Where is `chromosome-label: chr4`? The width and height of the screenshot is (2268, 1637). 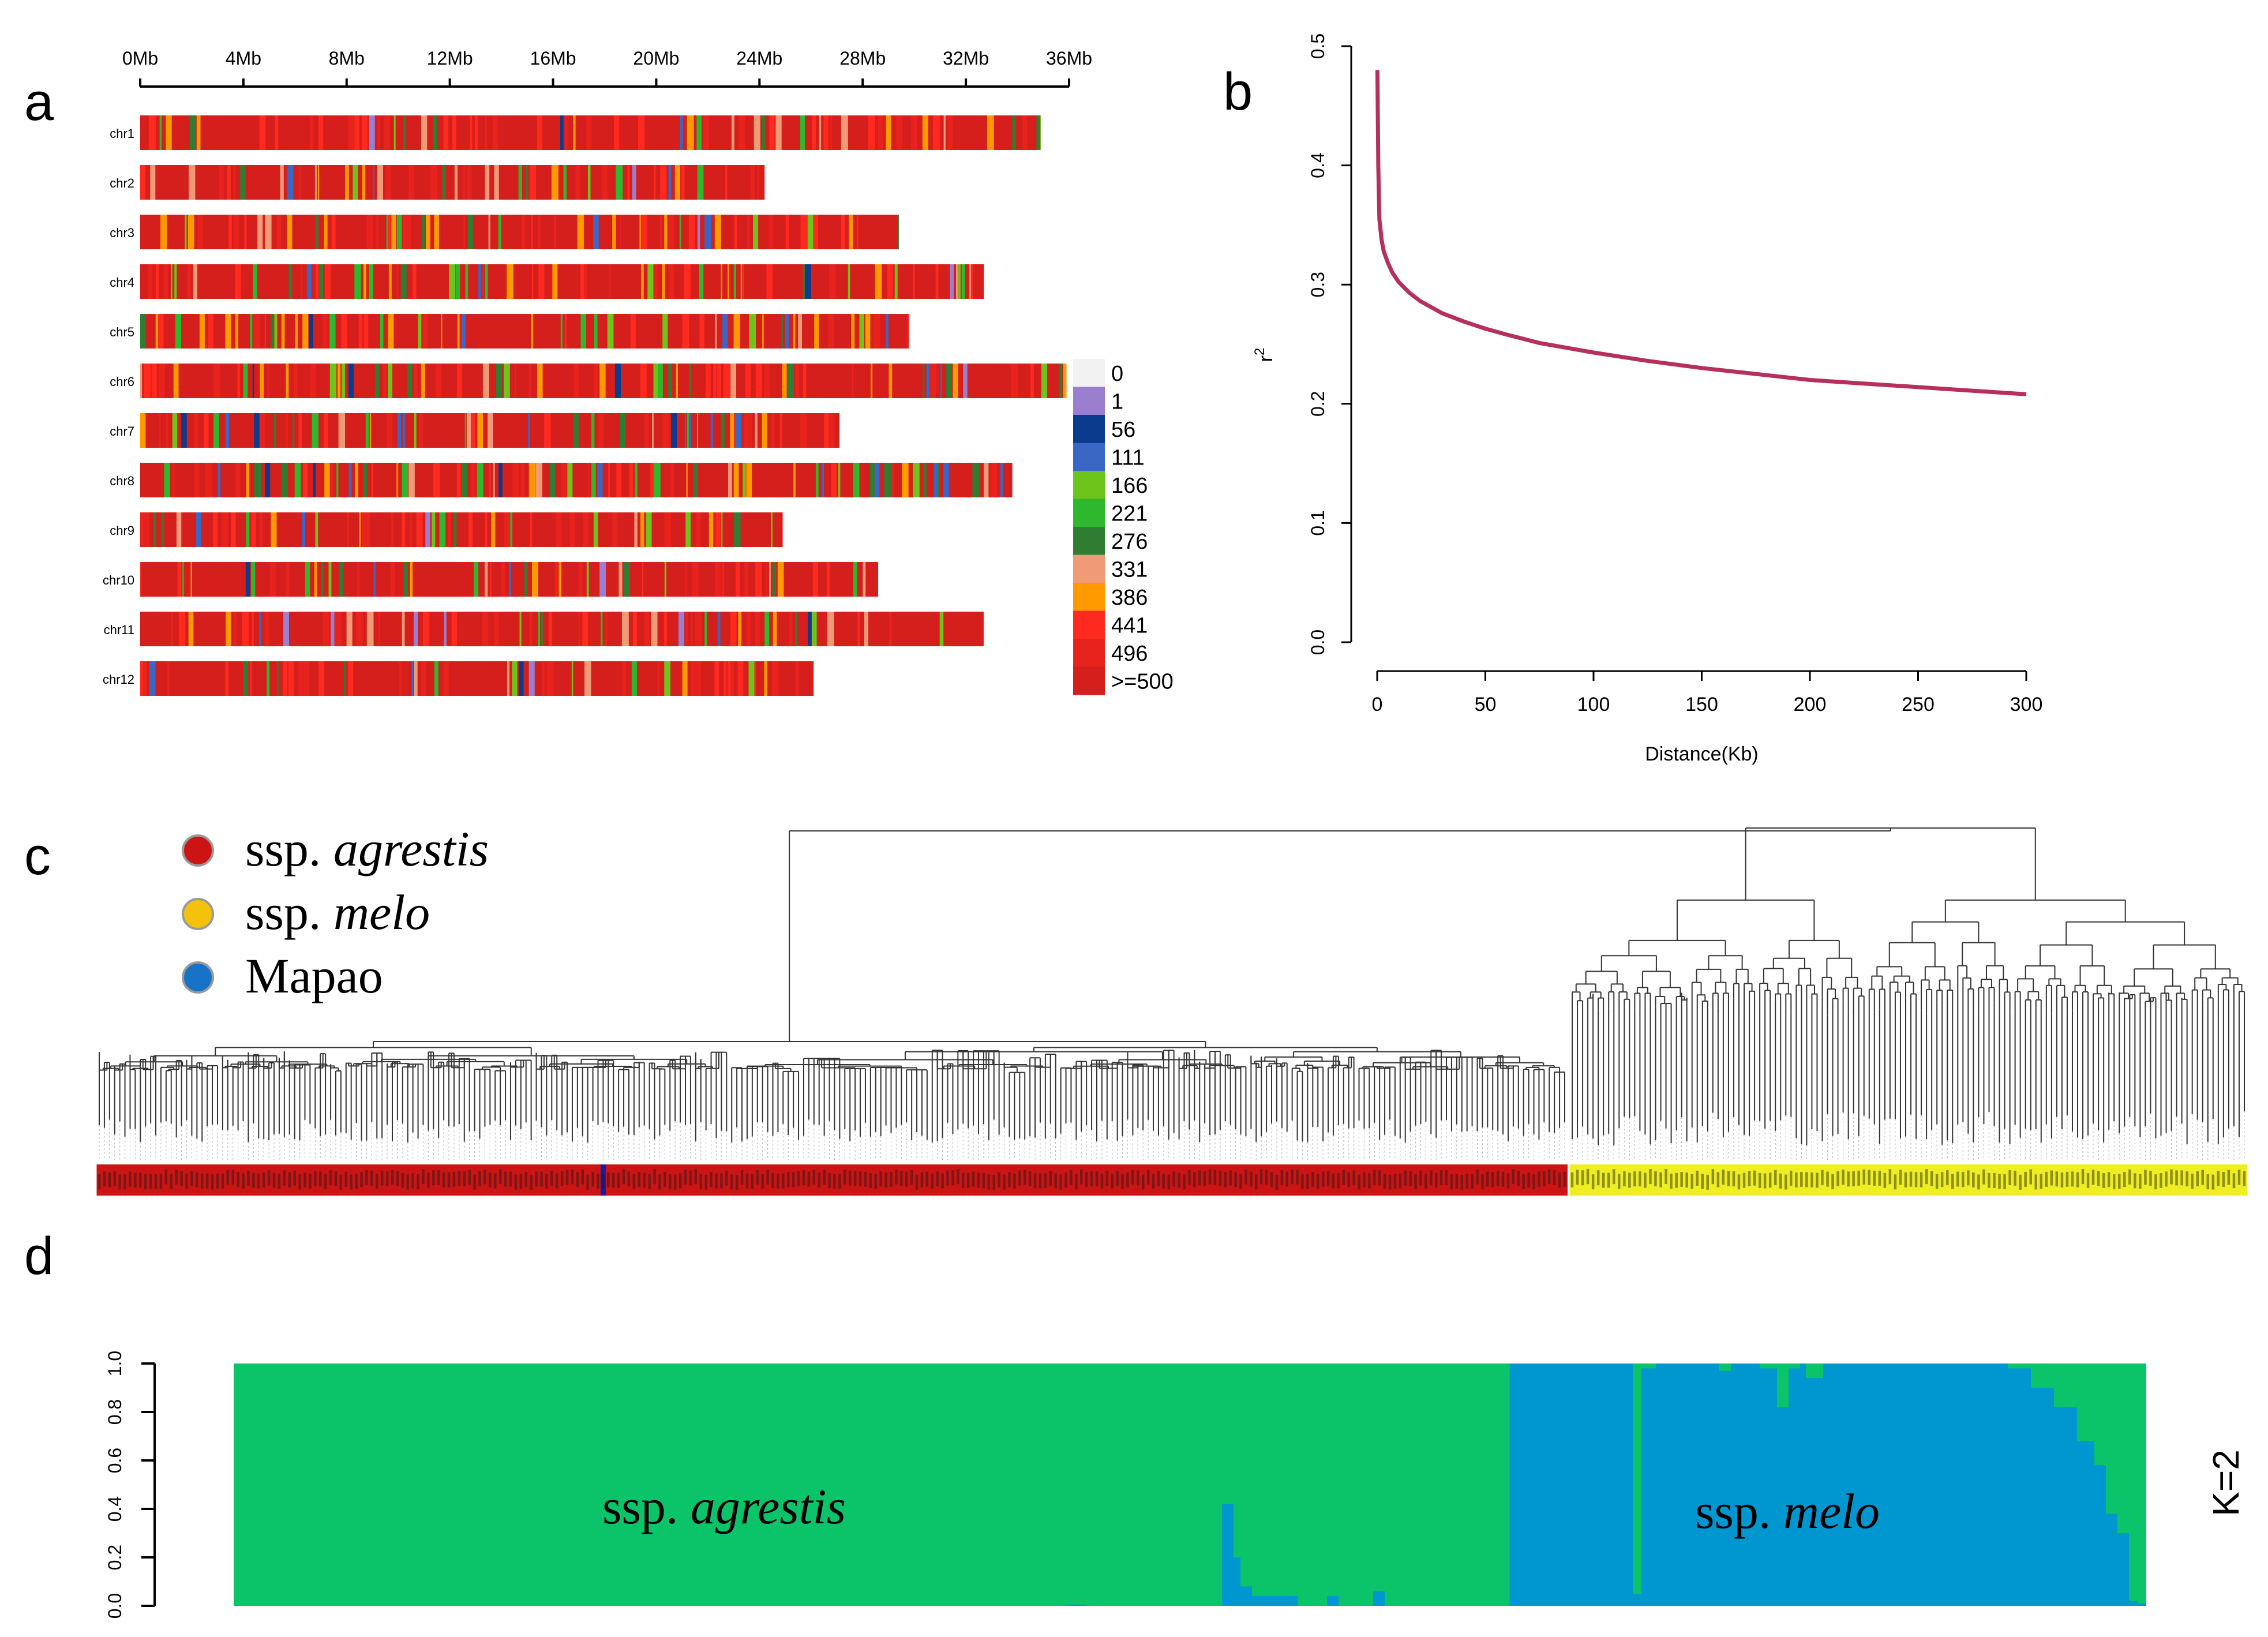
chromosome-label: chr4 is located at coordinates (122, 282).